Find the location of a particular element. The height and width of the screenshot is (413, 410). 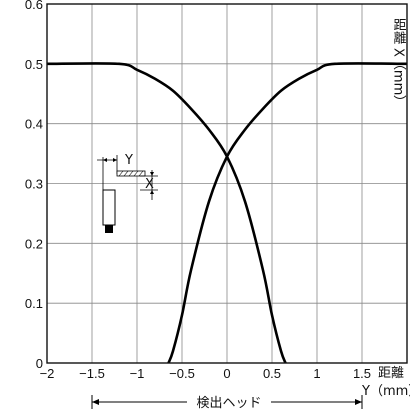

y-tick-labels: 0 0.1 0.2 0.3 0.4 0.5 0.6 is located at coordinates (34, 185).